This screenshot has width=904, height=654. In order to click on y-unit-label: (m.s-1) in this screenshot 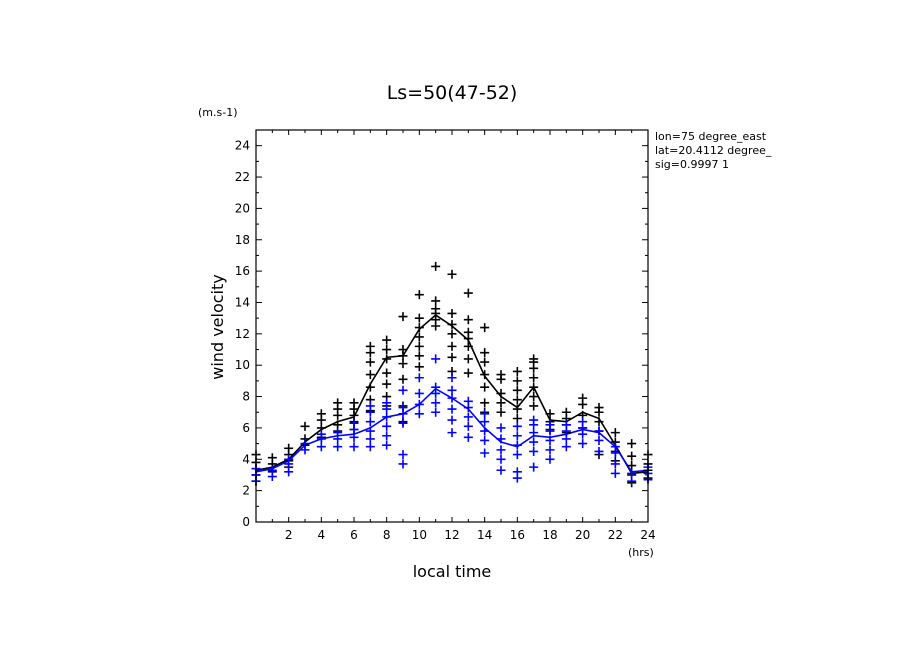, I will do `click(218, 112)`.